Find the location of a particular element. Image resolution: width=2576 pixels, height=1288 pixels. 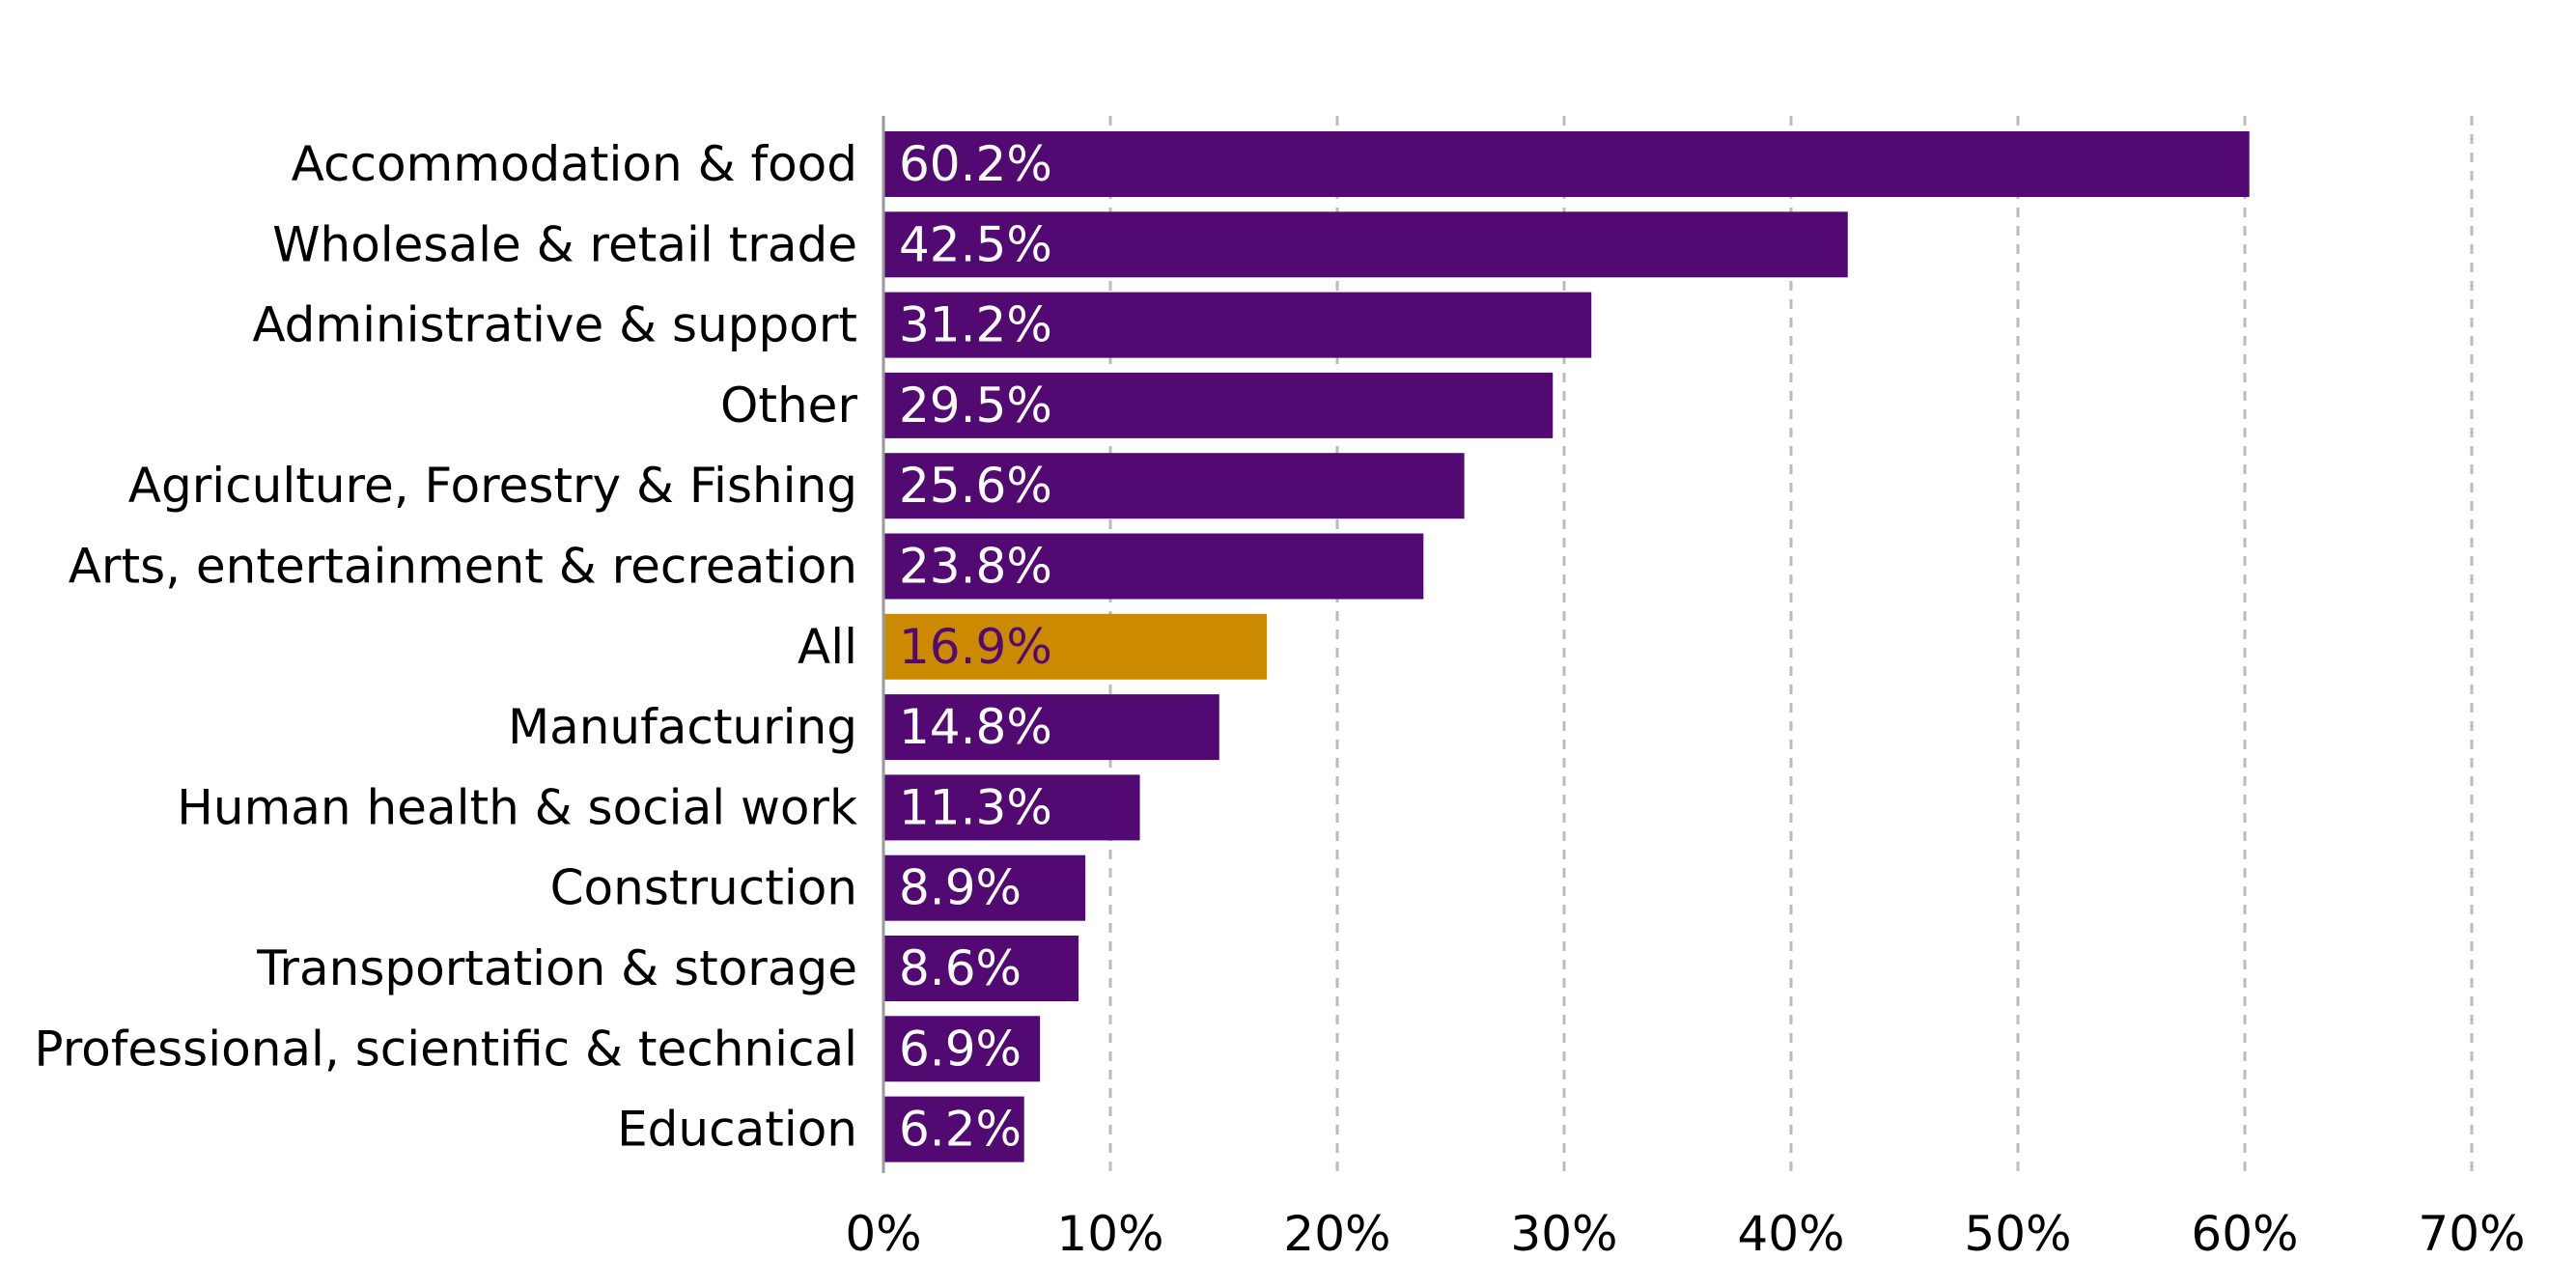

data-label: 14.8% is located at coordinates (976, 727).